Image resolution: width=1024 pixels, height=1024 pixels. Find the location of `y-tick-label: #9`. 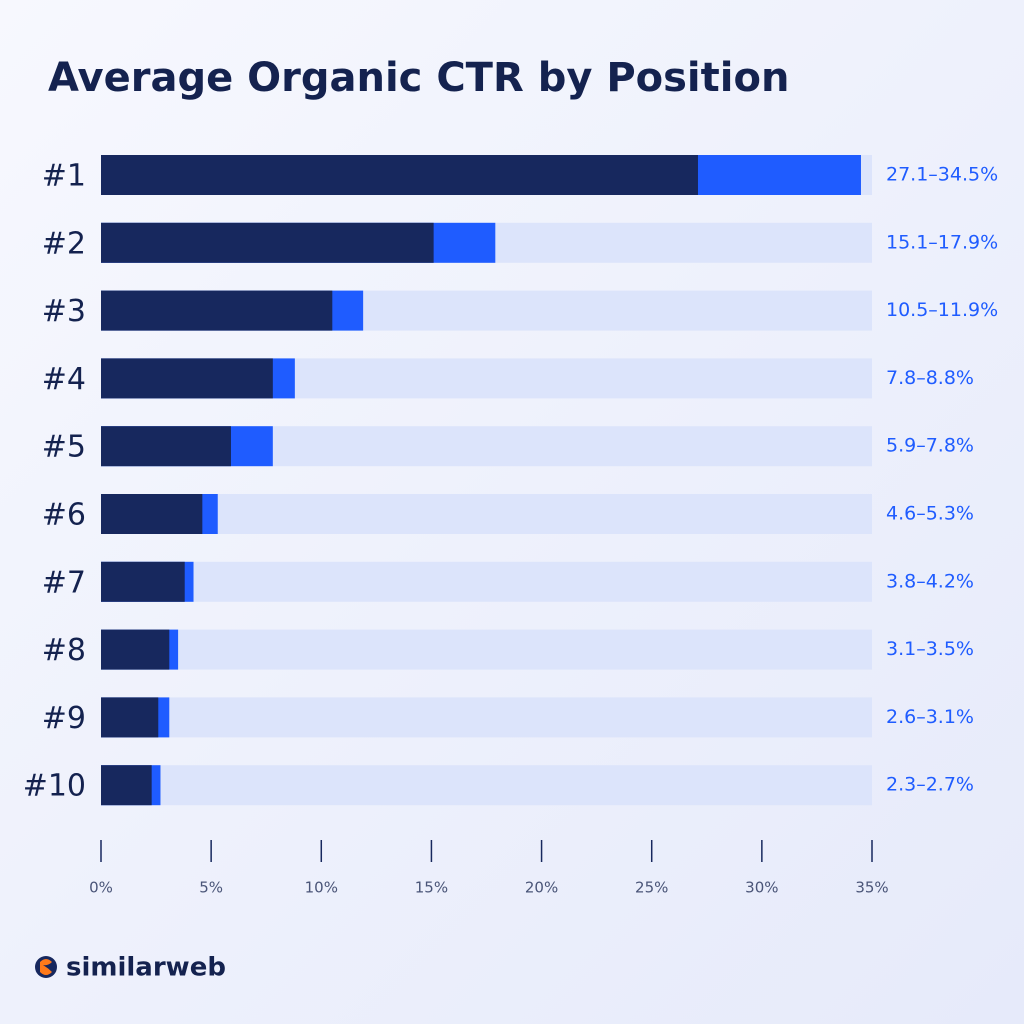

y-tick-label: #9 is located at coordinates (64, 718).